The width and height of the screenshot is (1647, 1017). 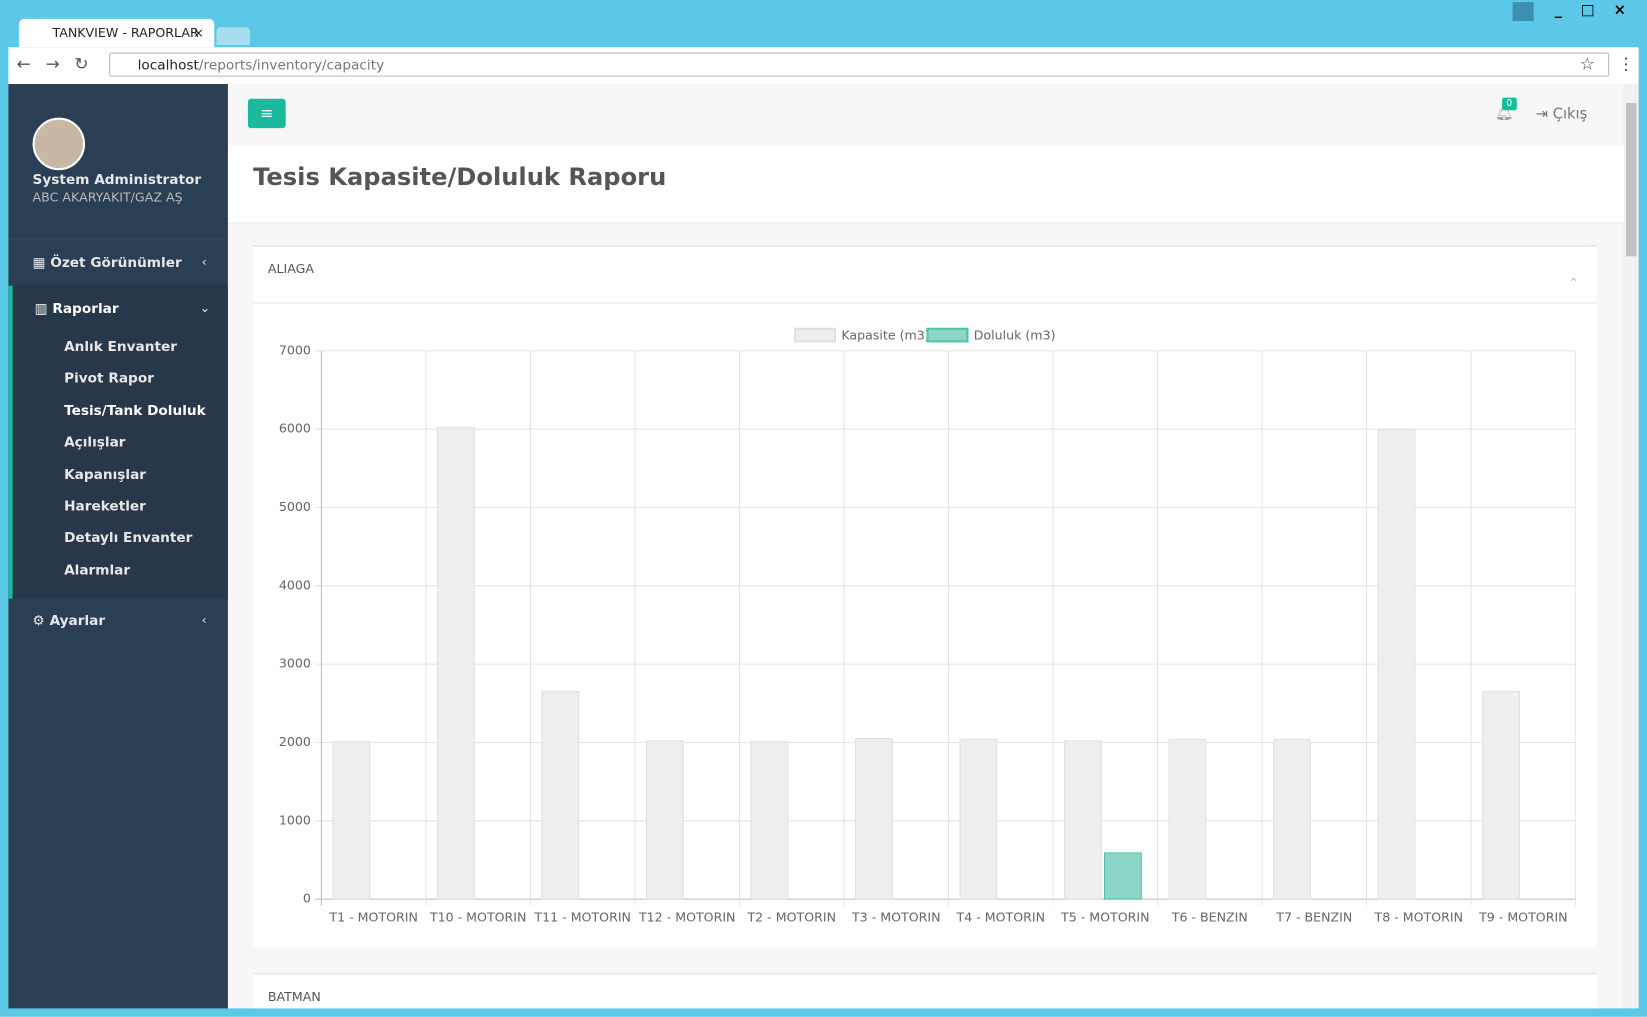 I want to click on divider, so click(x=118, y=239).